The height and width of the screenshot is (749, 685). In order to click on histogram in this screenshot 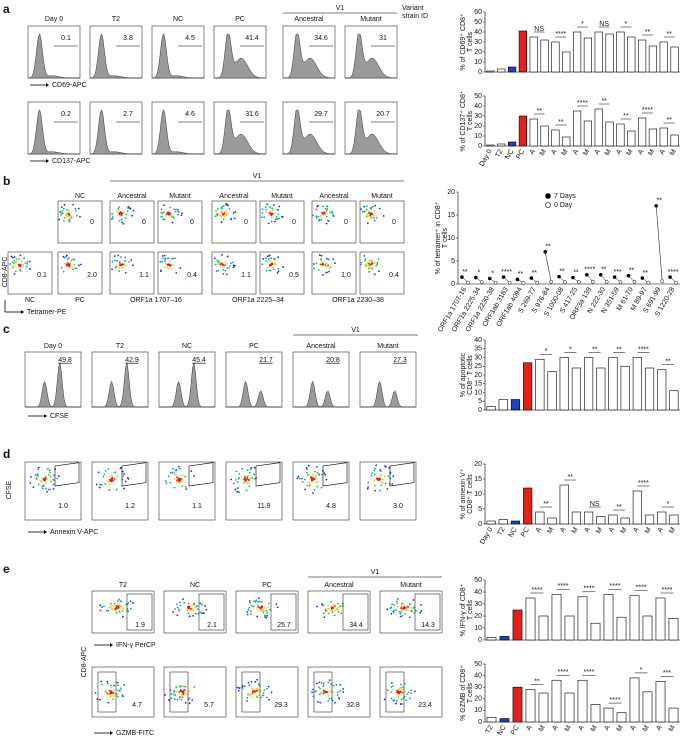, I will do `click(388, 394)`.